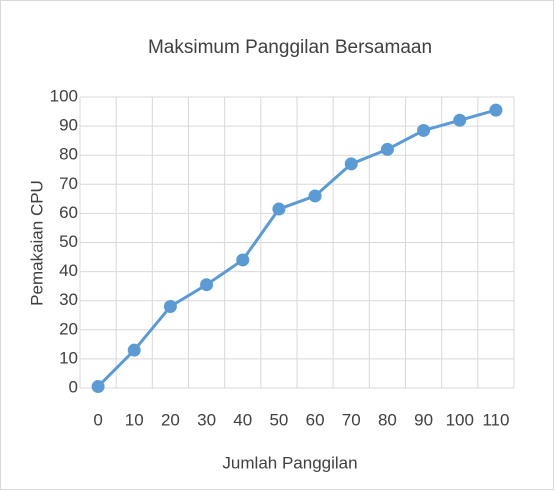  What do you see at coordinates (68, 183) in the screenshot?
I see `y-tick-label: 70` at bounding box center [68, 183].